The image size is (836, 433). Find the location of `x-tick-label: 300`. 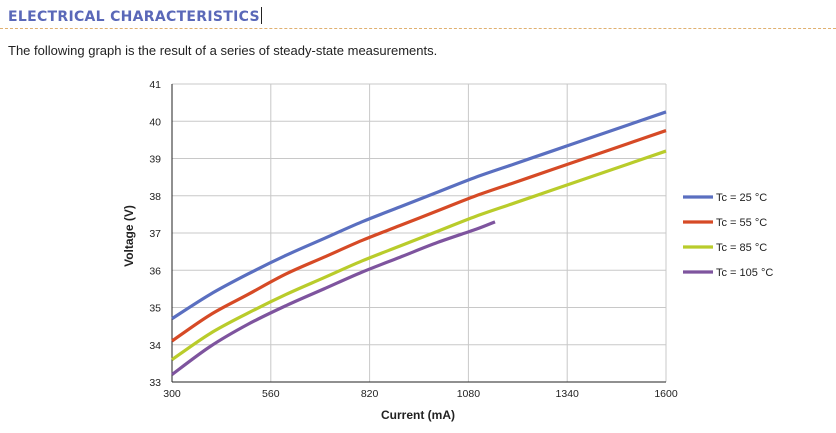

x-tick-label: 300 is located at coordinates (172, 394).